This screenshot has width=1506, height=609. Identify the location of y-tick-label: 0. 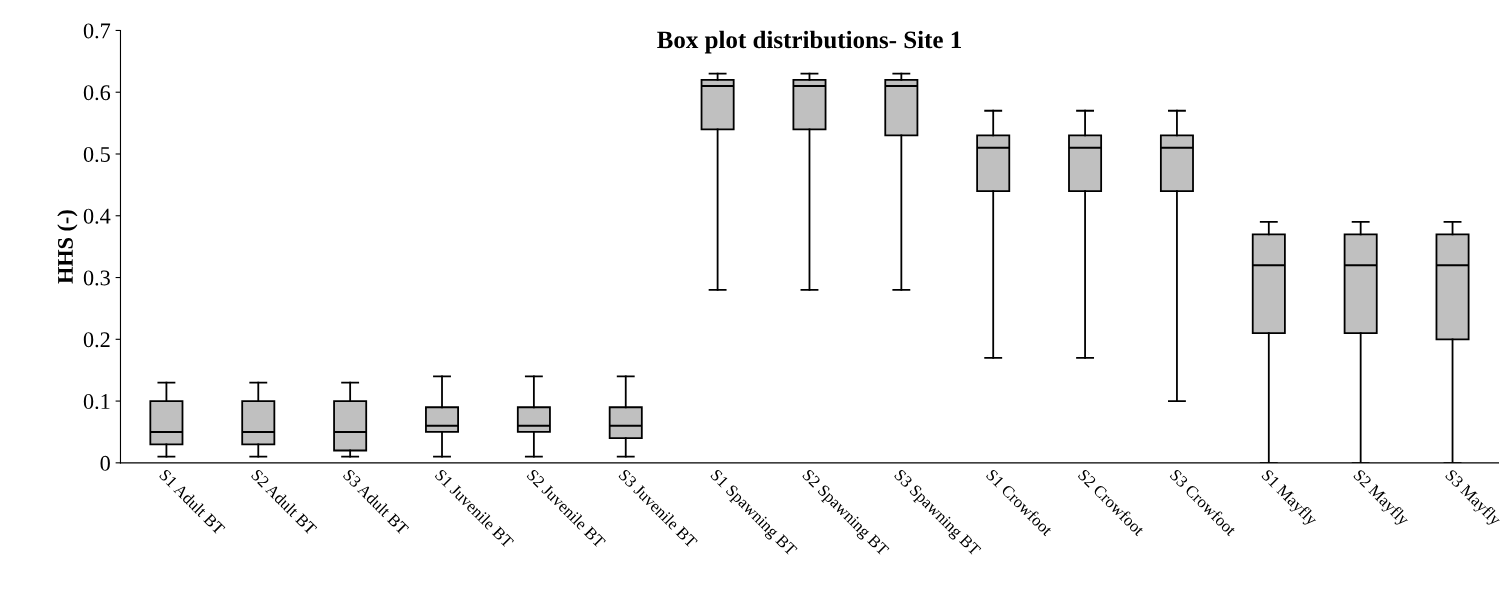
(105, 463).